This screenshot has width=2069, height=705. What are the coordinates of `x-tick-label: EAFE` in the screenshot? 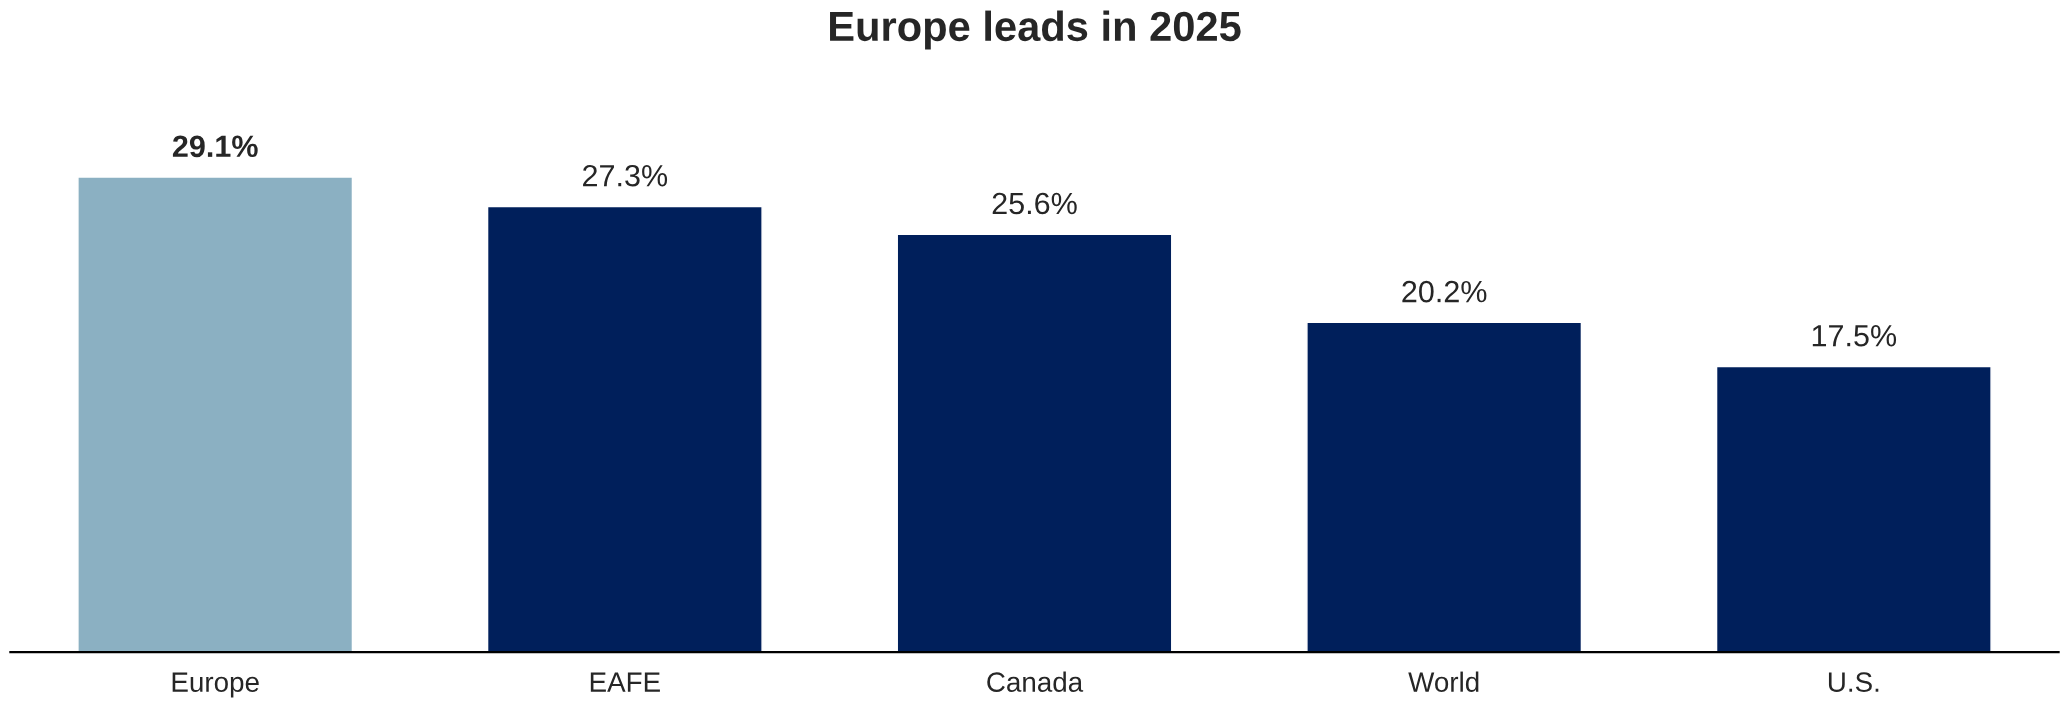 It's located at (625, 682).